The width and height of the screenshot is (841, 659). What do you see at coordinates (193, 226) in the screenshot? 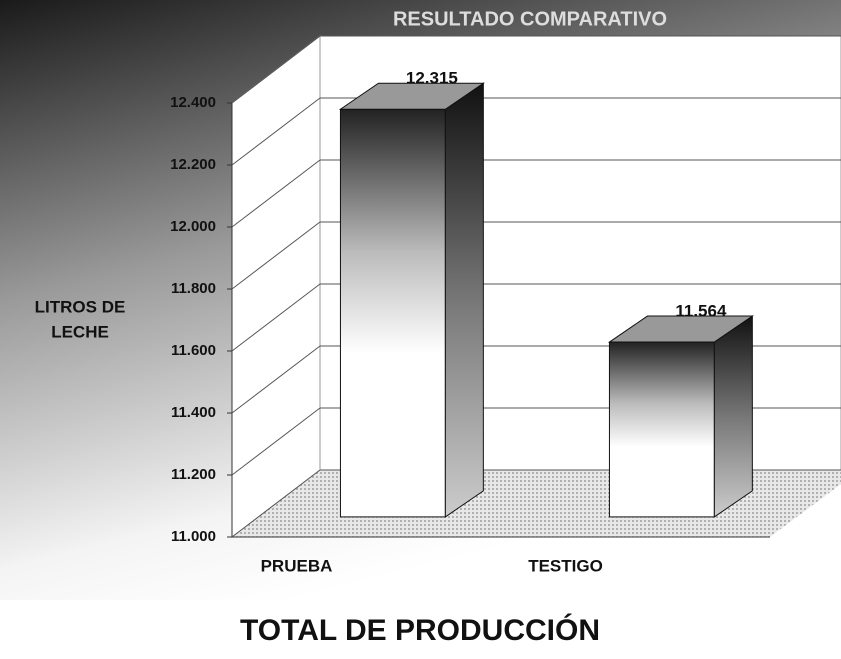
I see `y-tick-label: 12.000` at bounding box center [193, 226].